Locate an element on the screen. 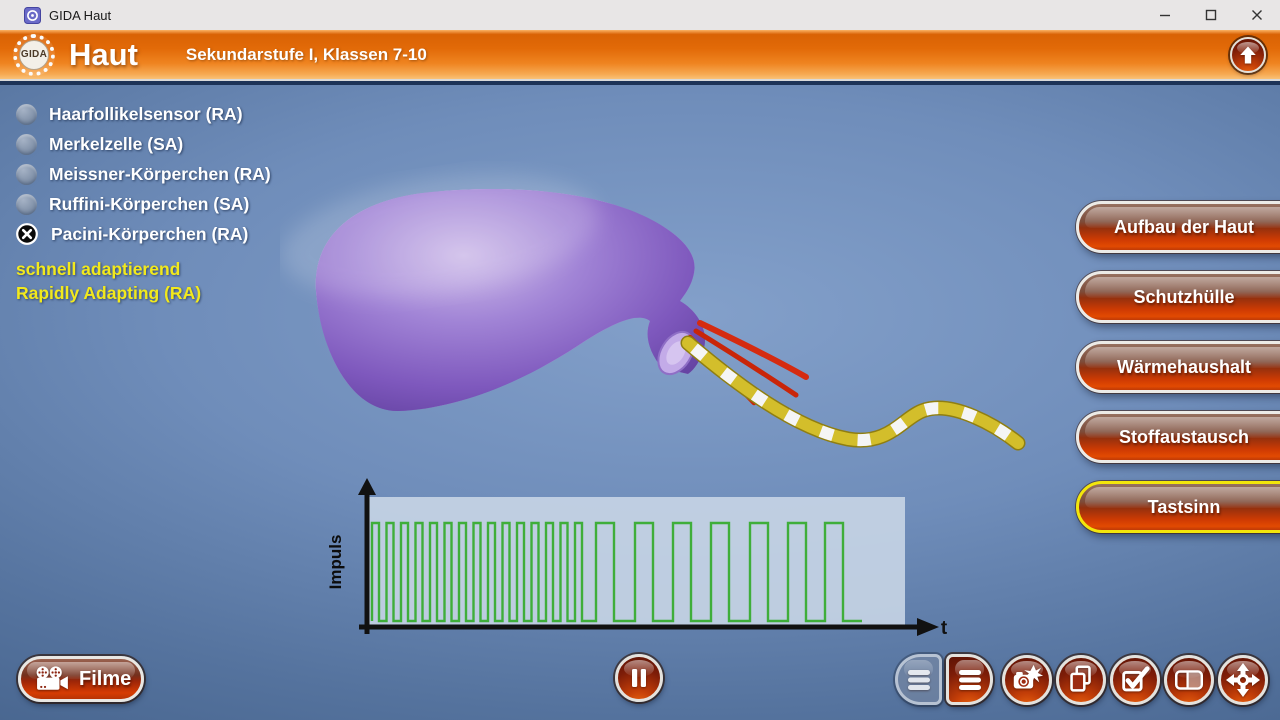  menu-panel-left-button is located at coordinates (918, 679).